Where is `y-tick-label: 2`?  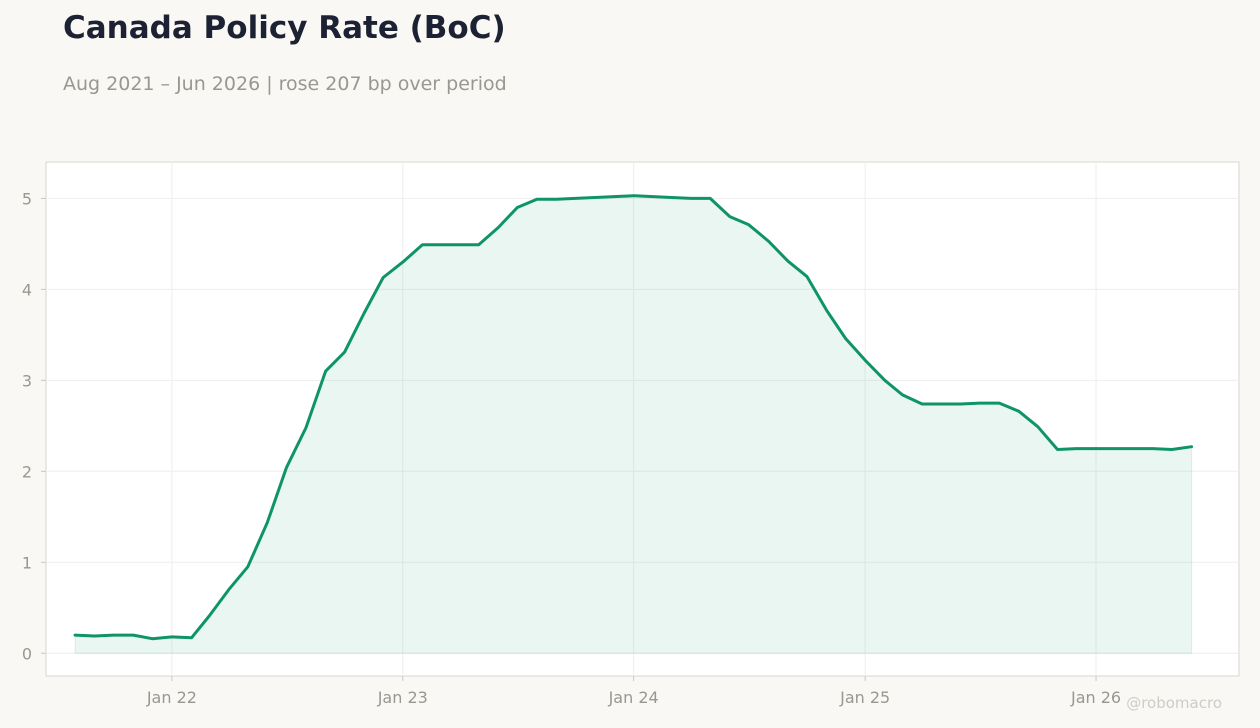
y-tick-label: 2 is located at coordinates (27, 471).